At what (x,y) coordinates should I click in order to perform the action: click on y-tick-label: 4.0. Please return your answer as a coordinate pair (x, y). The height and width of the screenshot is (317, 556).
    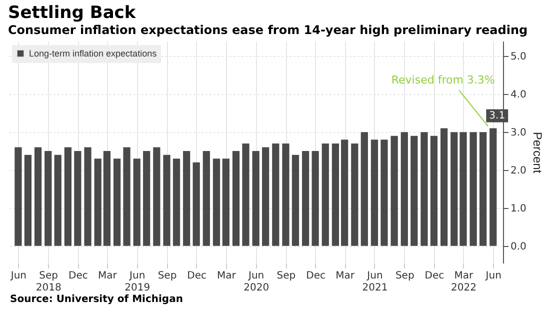
    Looking at the image, I should click on (518, 95).